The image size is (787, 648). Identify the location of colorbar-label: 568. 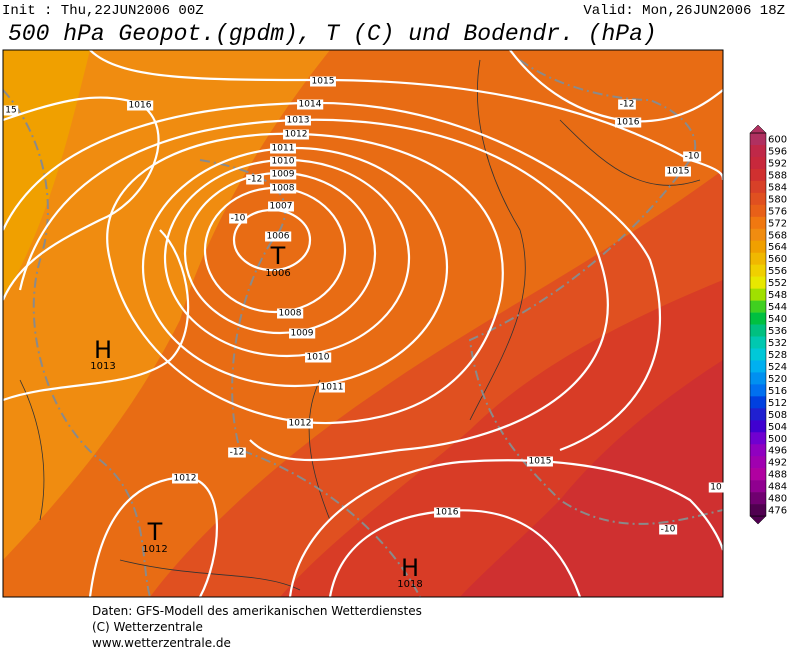
(777, 235).